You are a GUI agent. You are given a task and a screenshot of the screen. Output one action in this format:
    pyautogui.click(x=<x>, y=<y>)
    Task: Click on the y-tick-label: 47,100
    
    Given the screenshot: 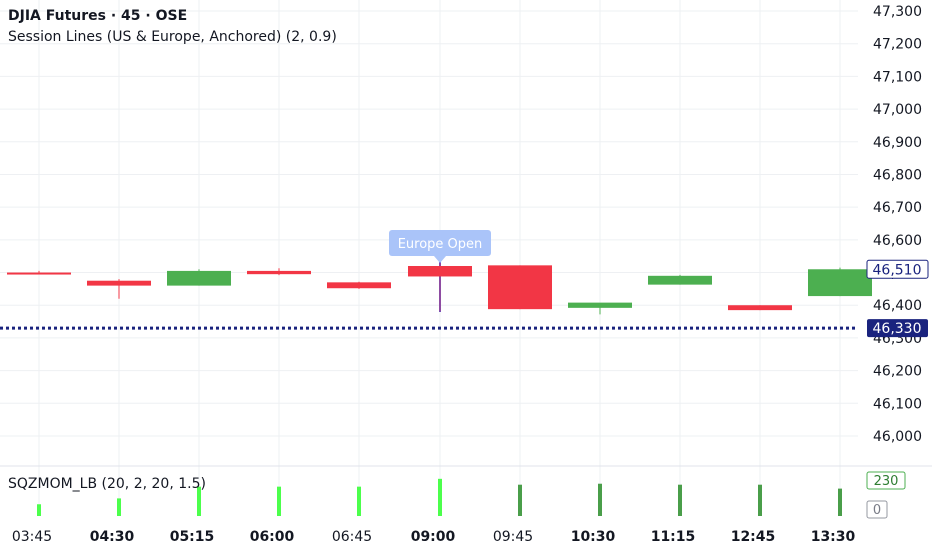 What is the action you would take?
    pyautogui.click(x=897, y=77)
    